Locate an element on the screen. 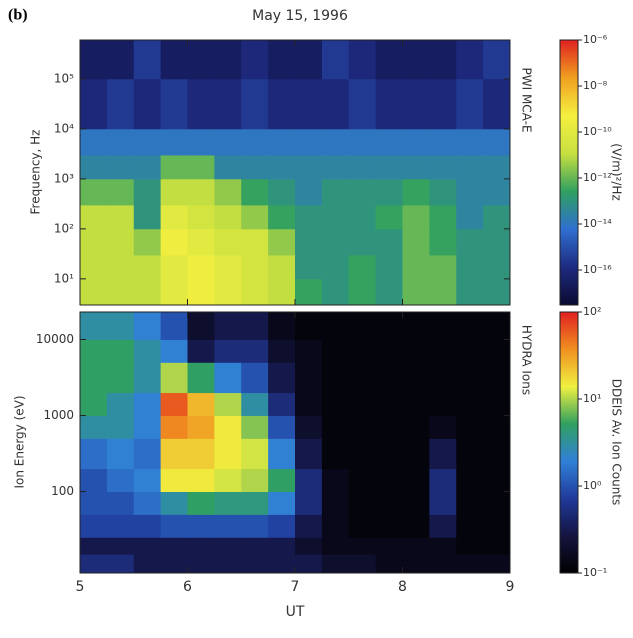 The height and width of the screenshot is (638, 633). y-tick-label: 100 is located at coordinates (62, 491).